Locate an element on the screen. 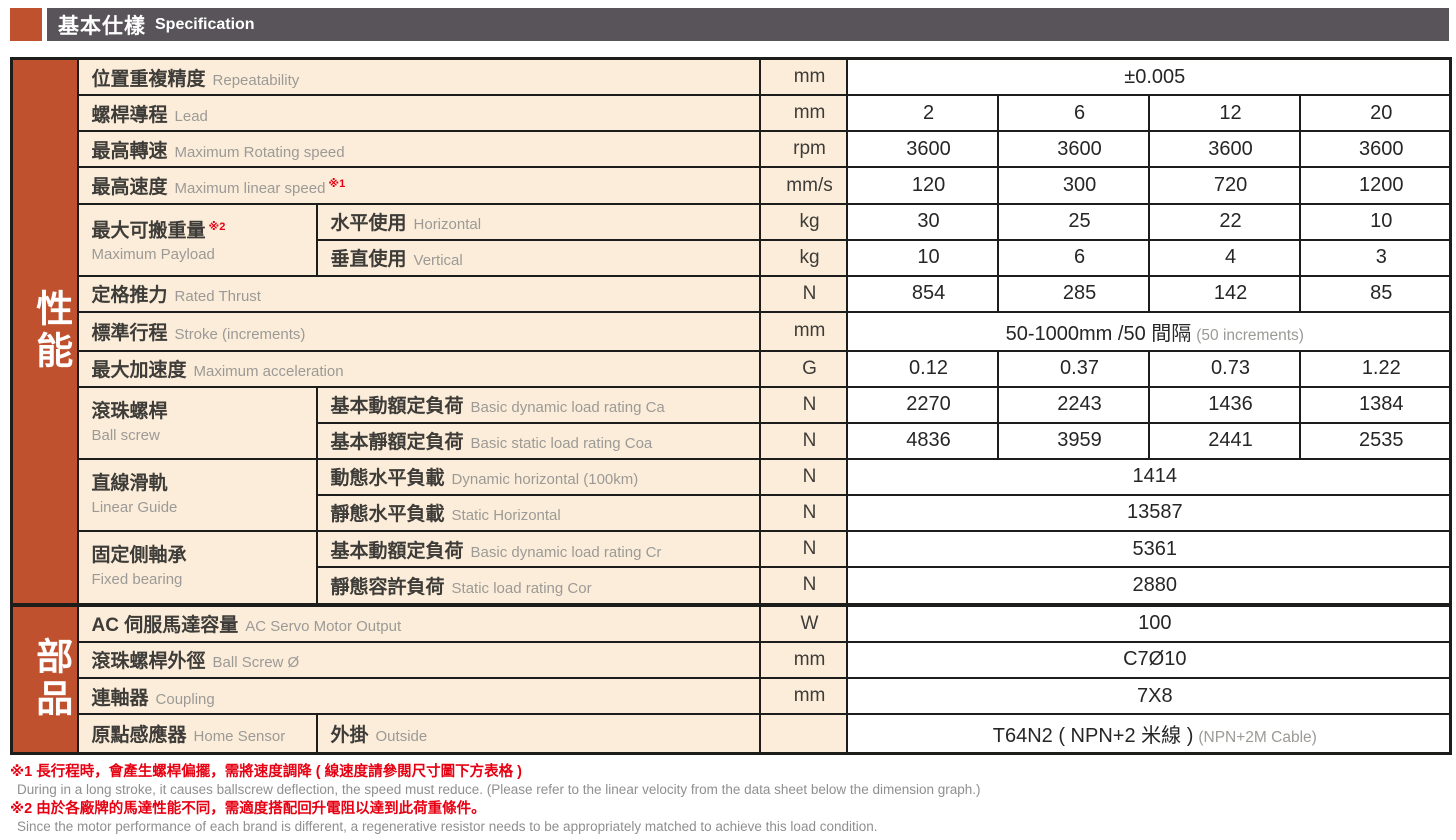 This screenshot has width=1456, height=840. label-zh: 垂直使用 is located at coordinates (368, 260).